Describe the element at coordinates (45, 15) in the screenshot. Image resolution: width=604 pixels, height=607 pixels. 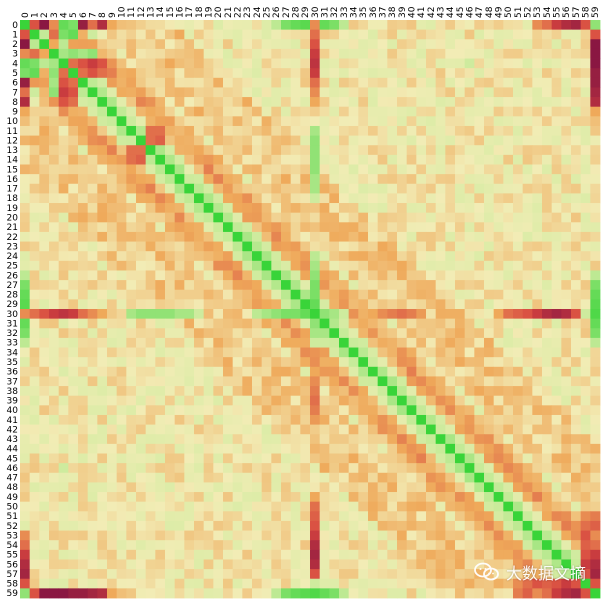
I see `x-tick-label: 2` at that location.